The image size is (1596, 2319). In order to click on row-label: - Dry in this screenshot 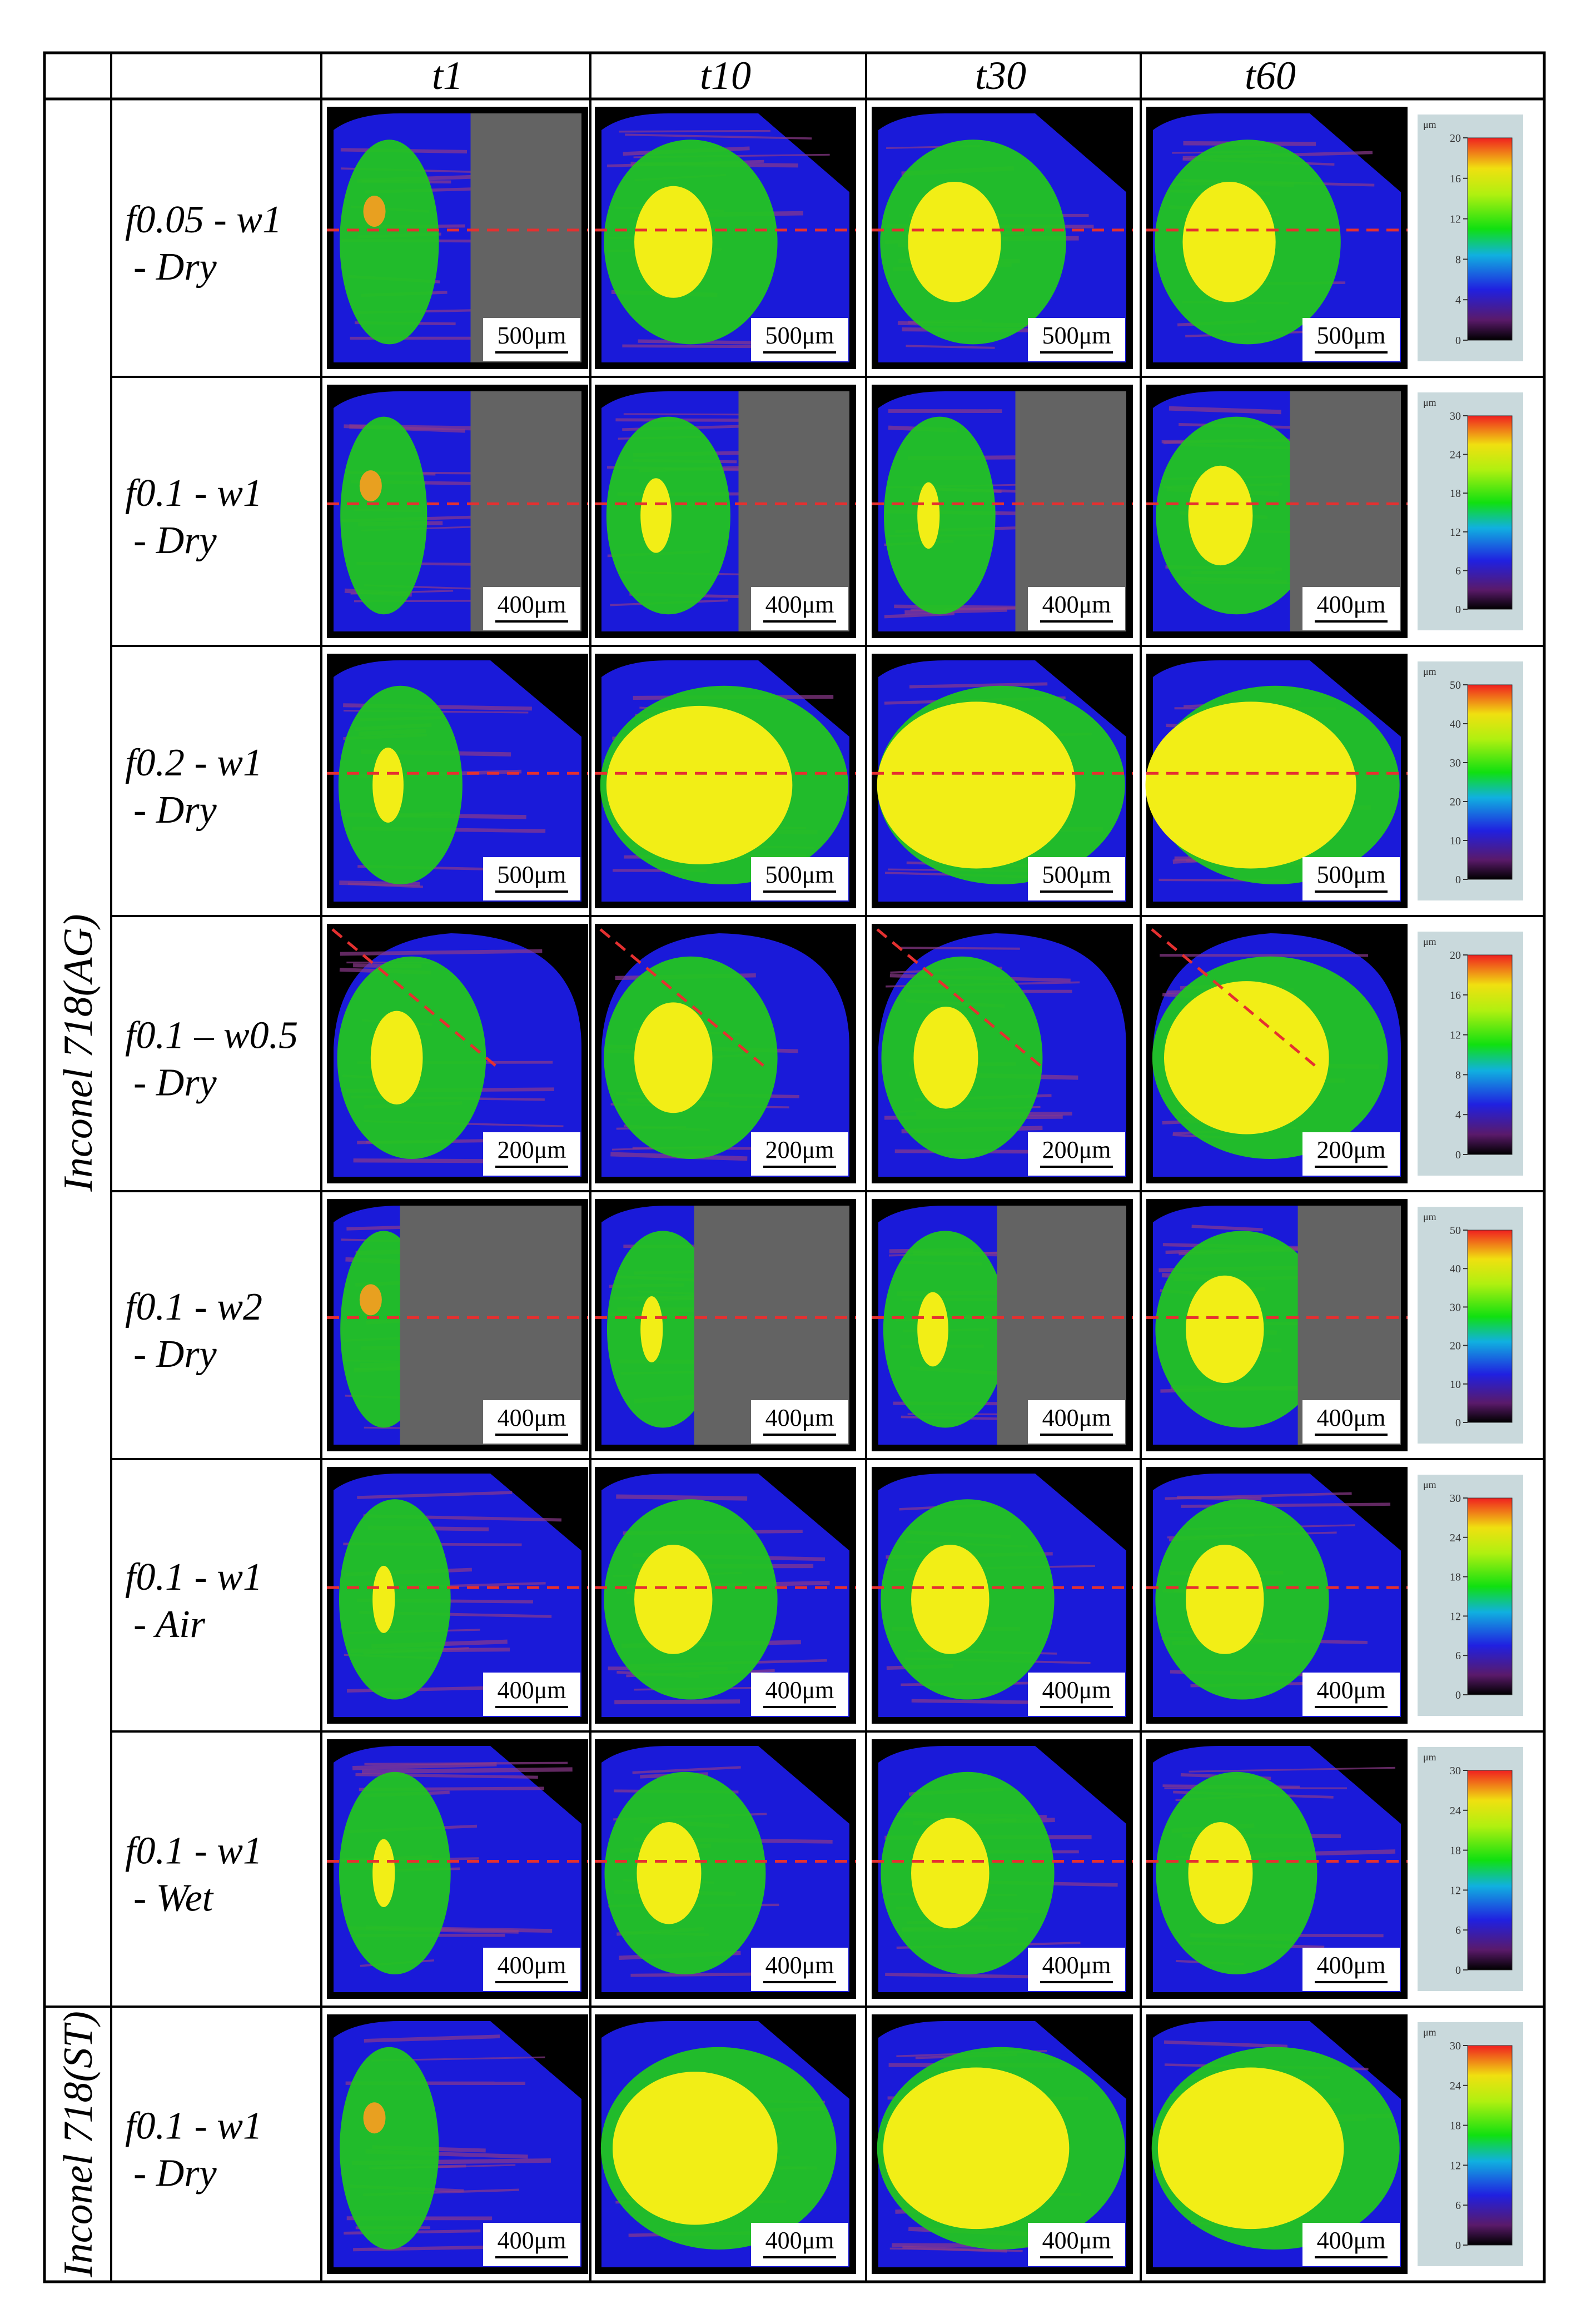, I will do `click(175, 810)`.